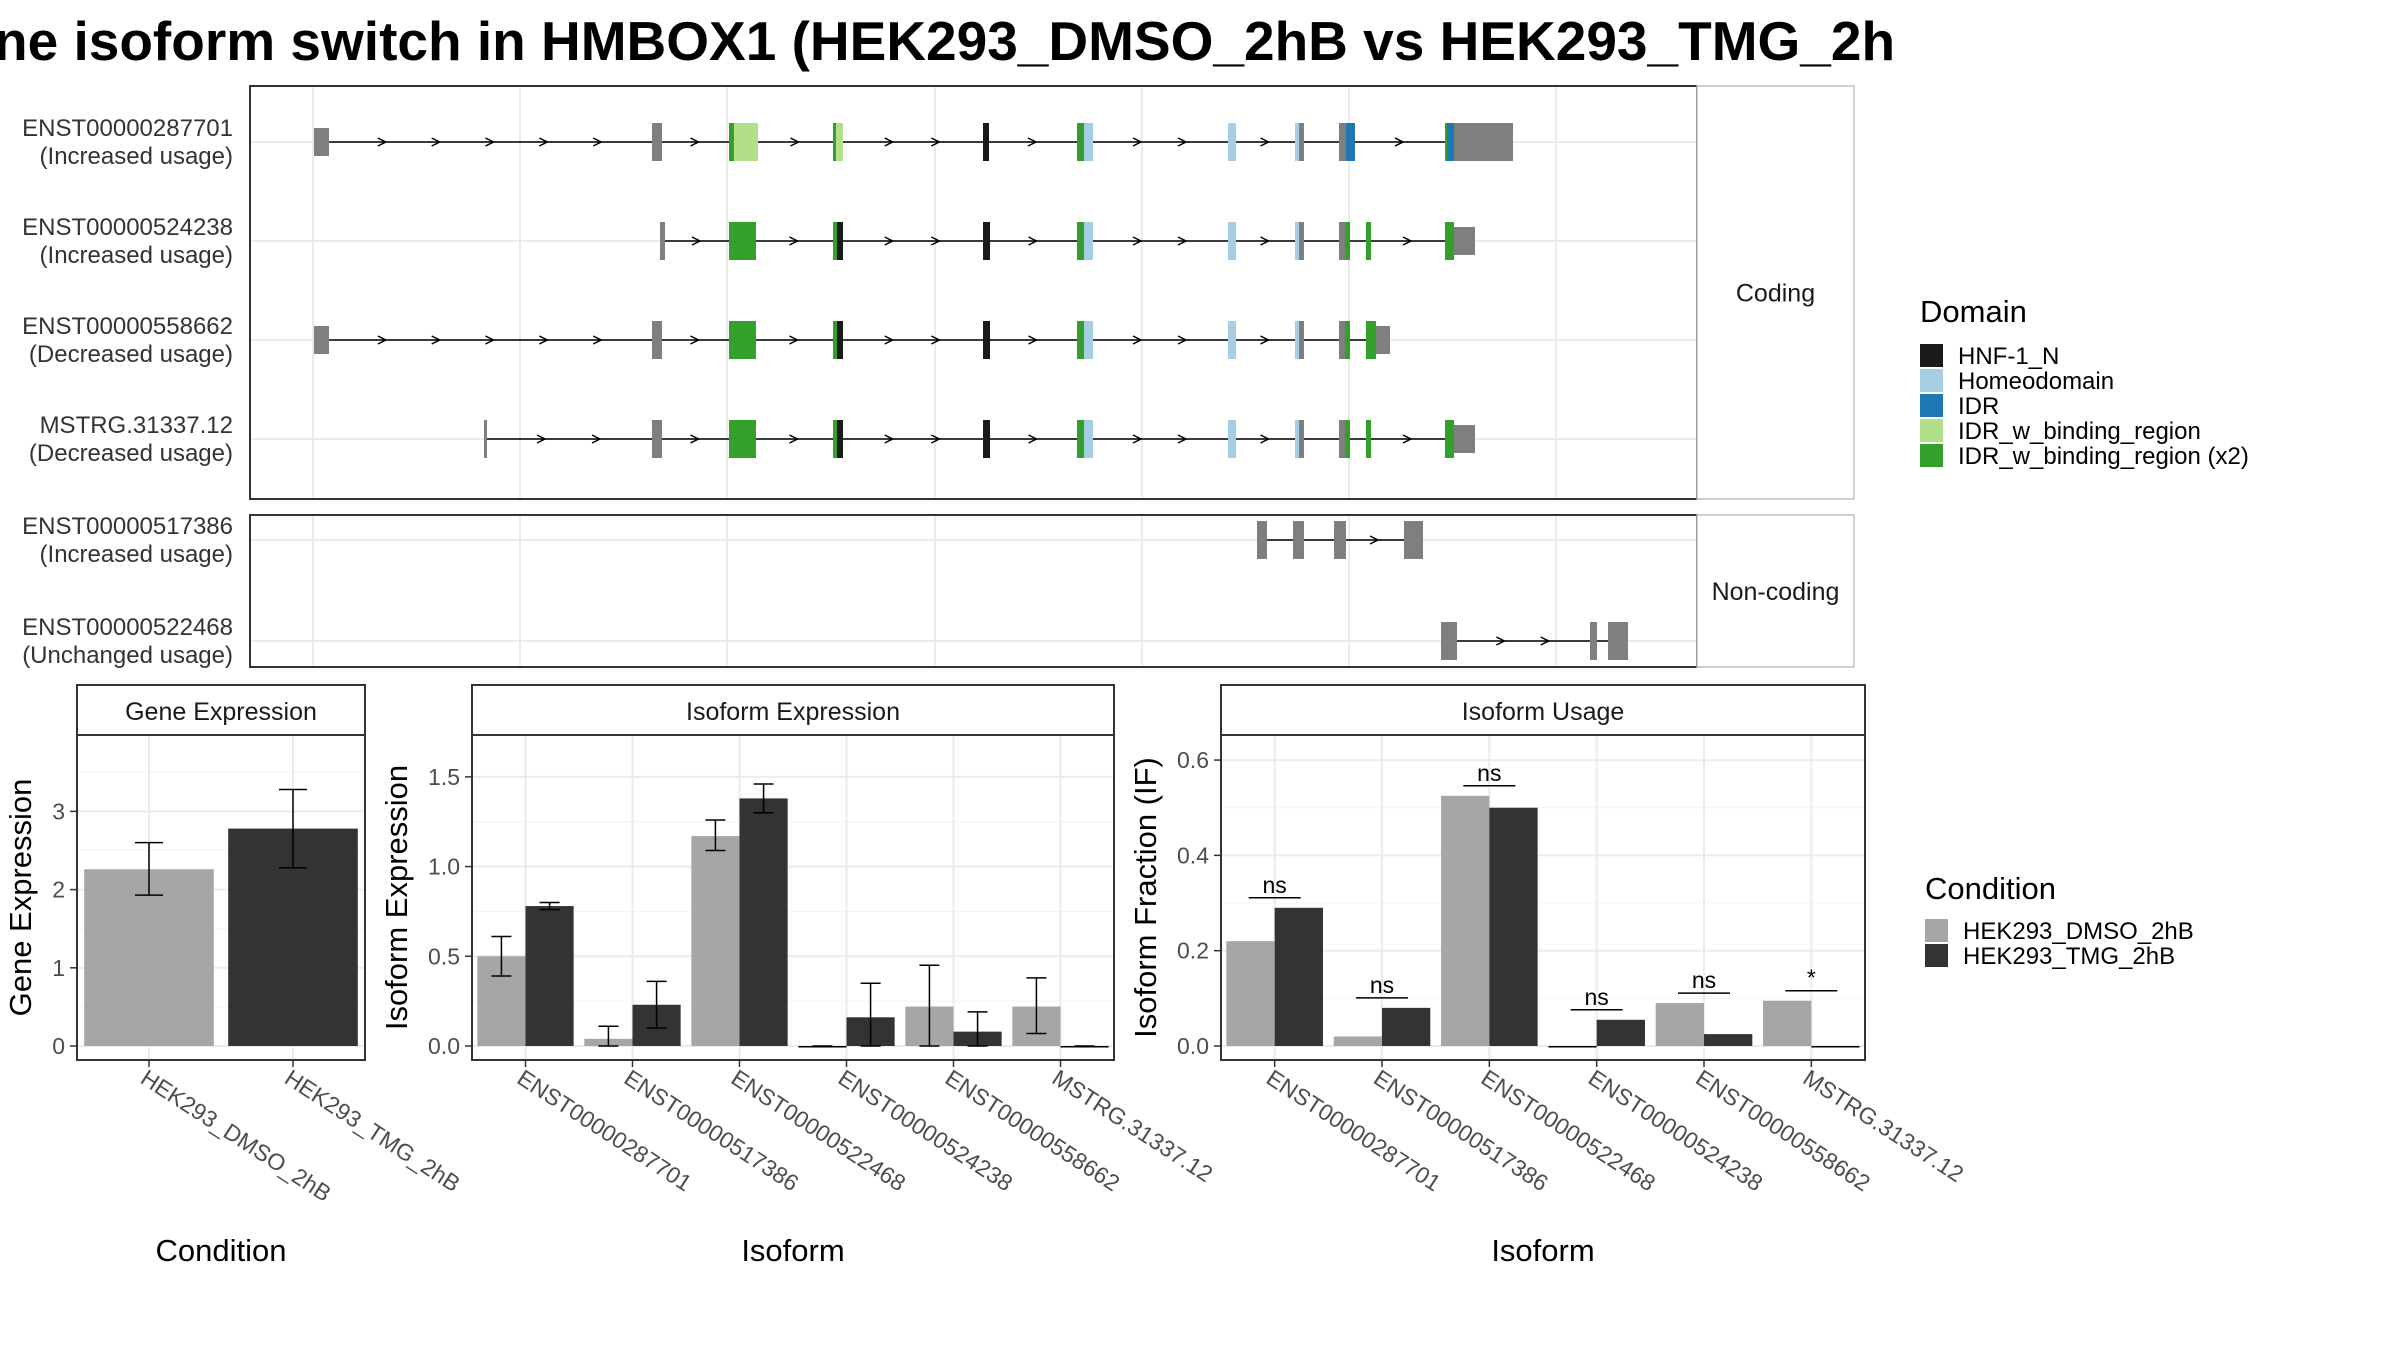 This screenshot has width=2400, height=1350. I want to click on x-axis-title: Isoform, so click(1542, 1250).